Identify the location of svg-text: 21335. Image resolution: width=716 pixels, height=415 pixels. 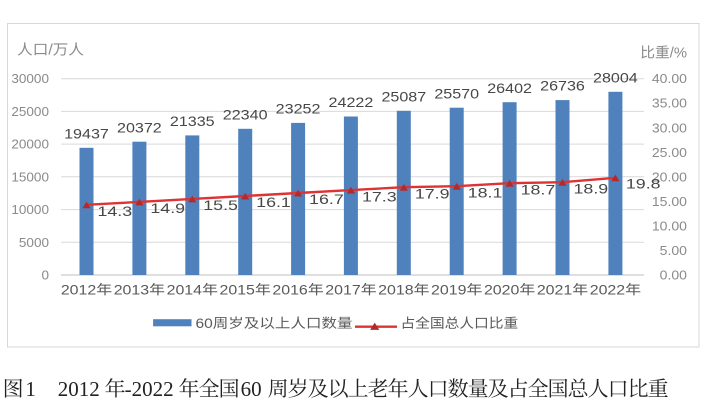
(192, 122).